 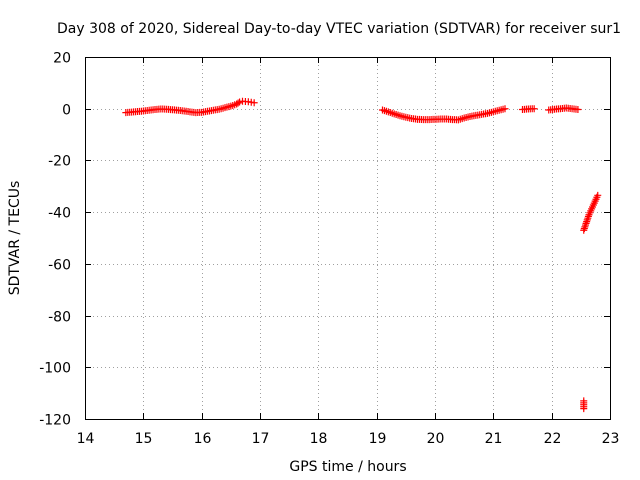 What do you see at coordinates (15, 238) in the screenshot?
I see `y-axis-label: SDTVAR / TECUs` at bounding box center [15, 238].